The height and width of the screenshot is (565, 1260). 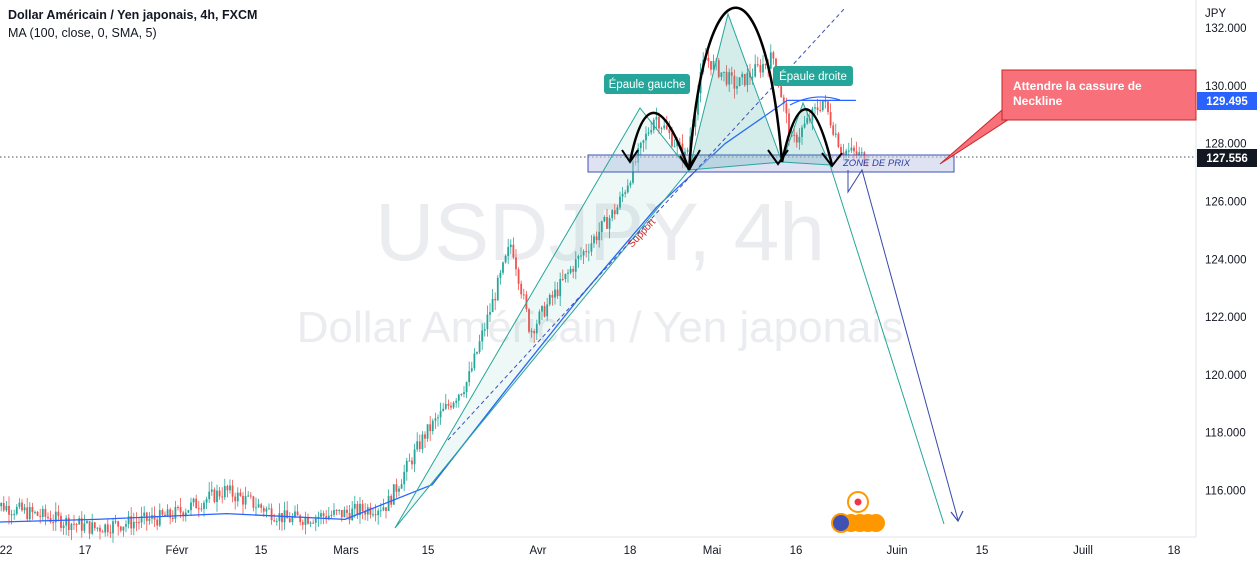 I want to click on head-triangle, so click(x=735, y=91).